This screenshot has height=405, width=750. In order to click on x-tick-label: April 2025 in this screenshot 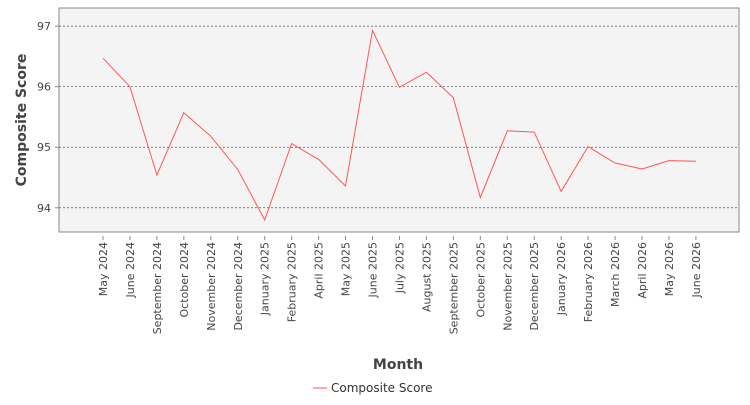, I will do `click(319, 270)`.